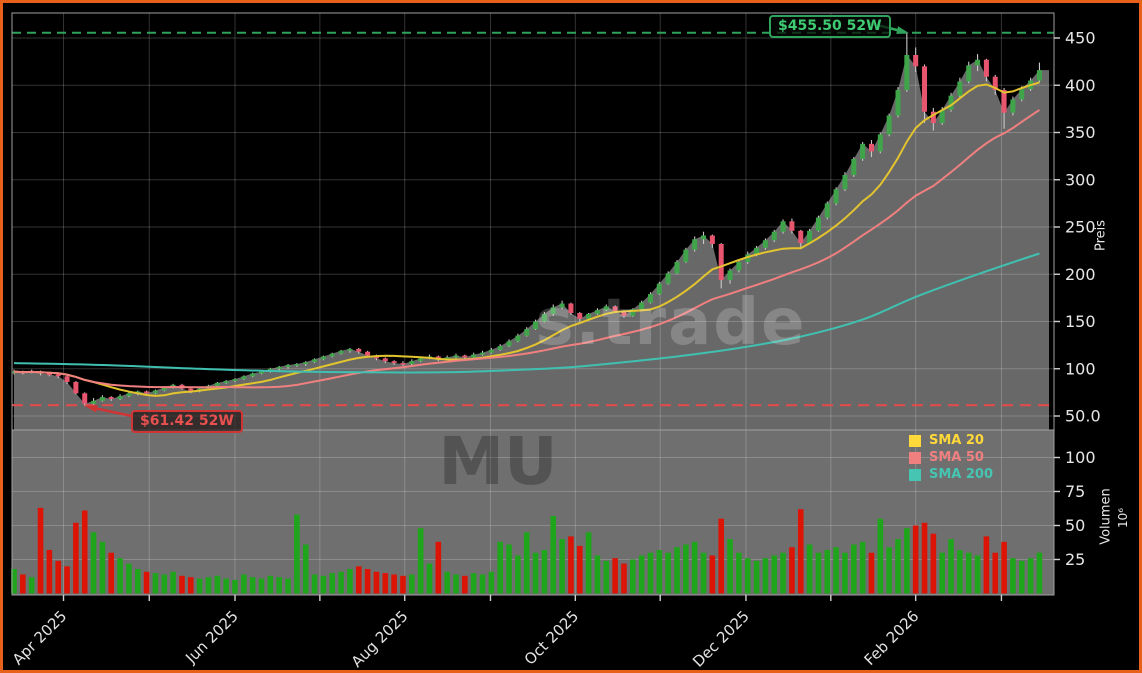  Describe the element at coordinates (961, 474) in the screenshot. I see `legend-label: SMA 200` at that location.